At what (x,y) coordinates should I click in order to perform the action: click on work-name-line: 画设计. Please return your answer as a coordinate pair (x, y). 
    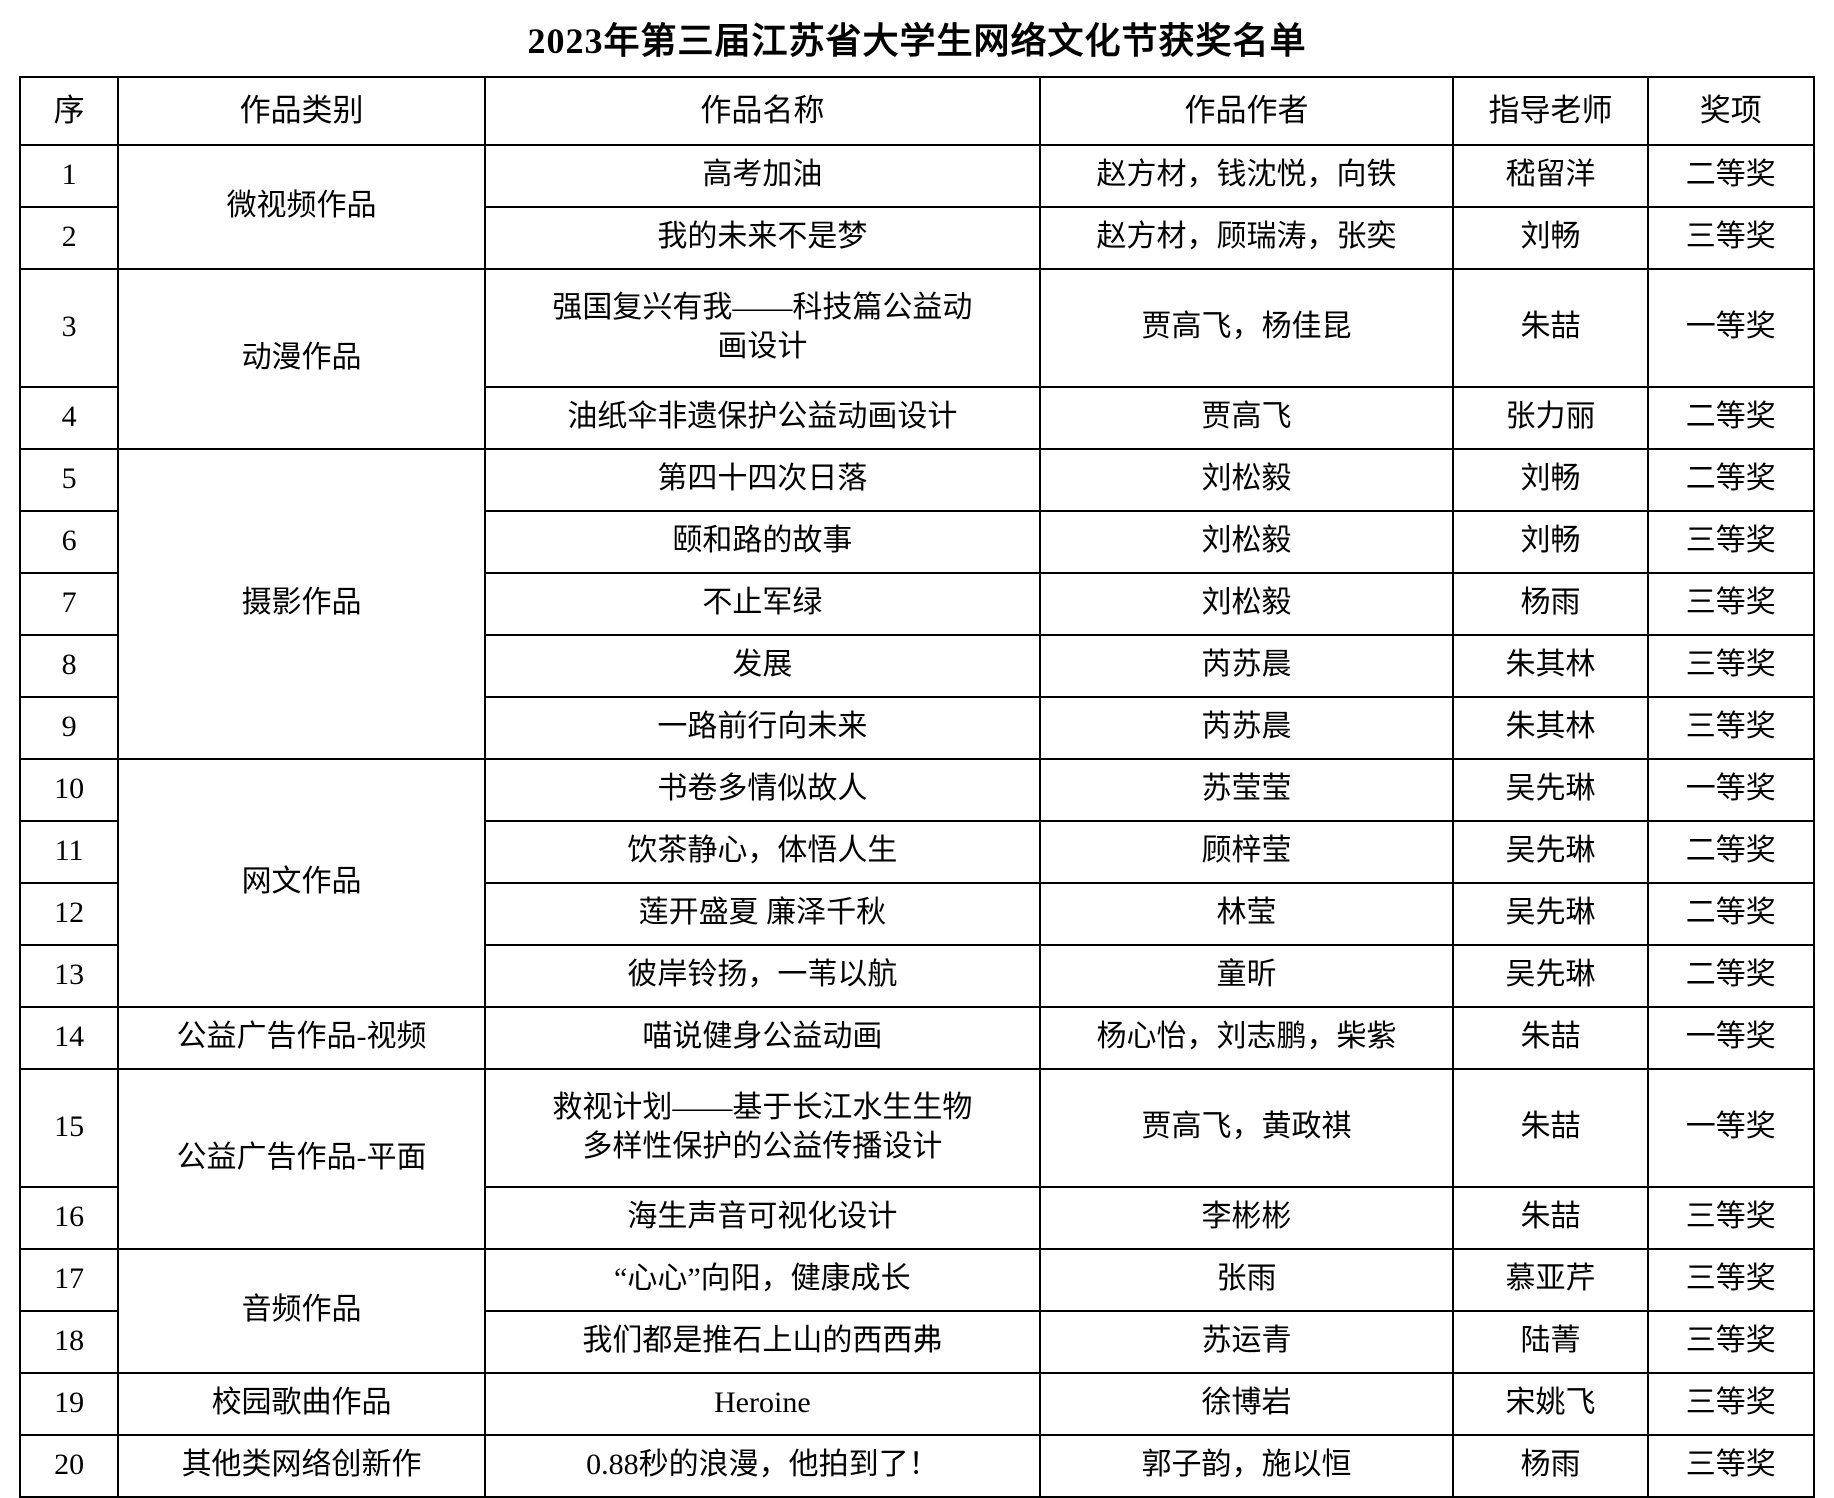
    Looking at the image, I should click on (762, 346).